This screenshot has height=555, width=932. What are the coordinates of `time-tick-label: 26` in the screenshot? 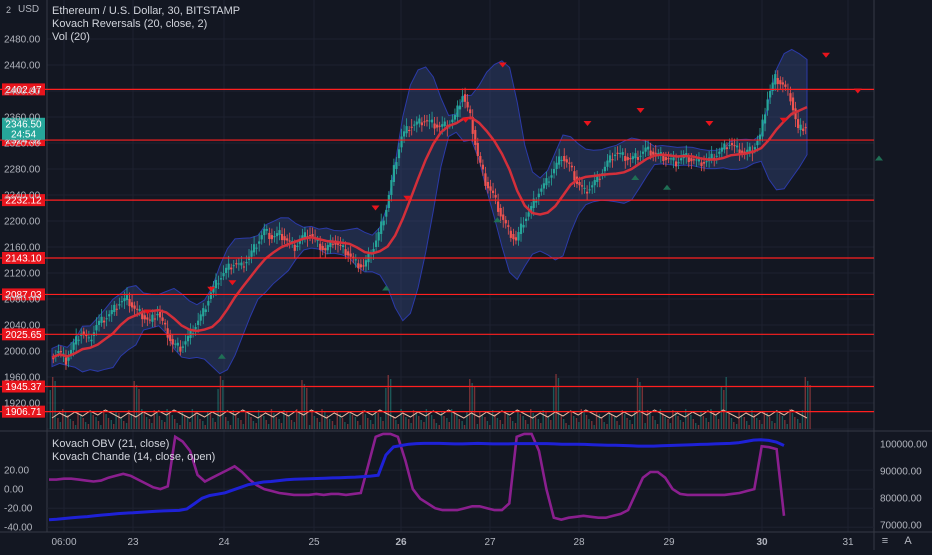 It's located at (401, 542).